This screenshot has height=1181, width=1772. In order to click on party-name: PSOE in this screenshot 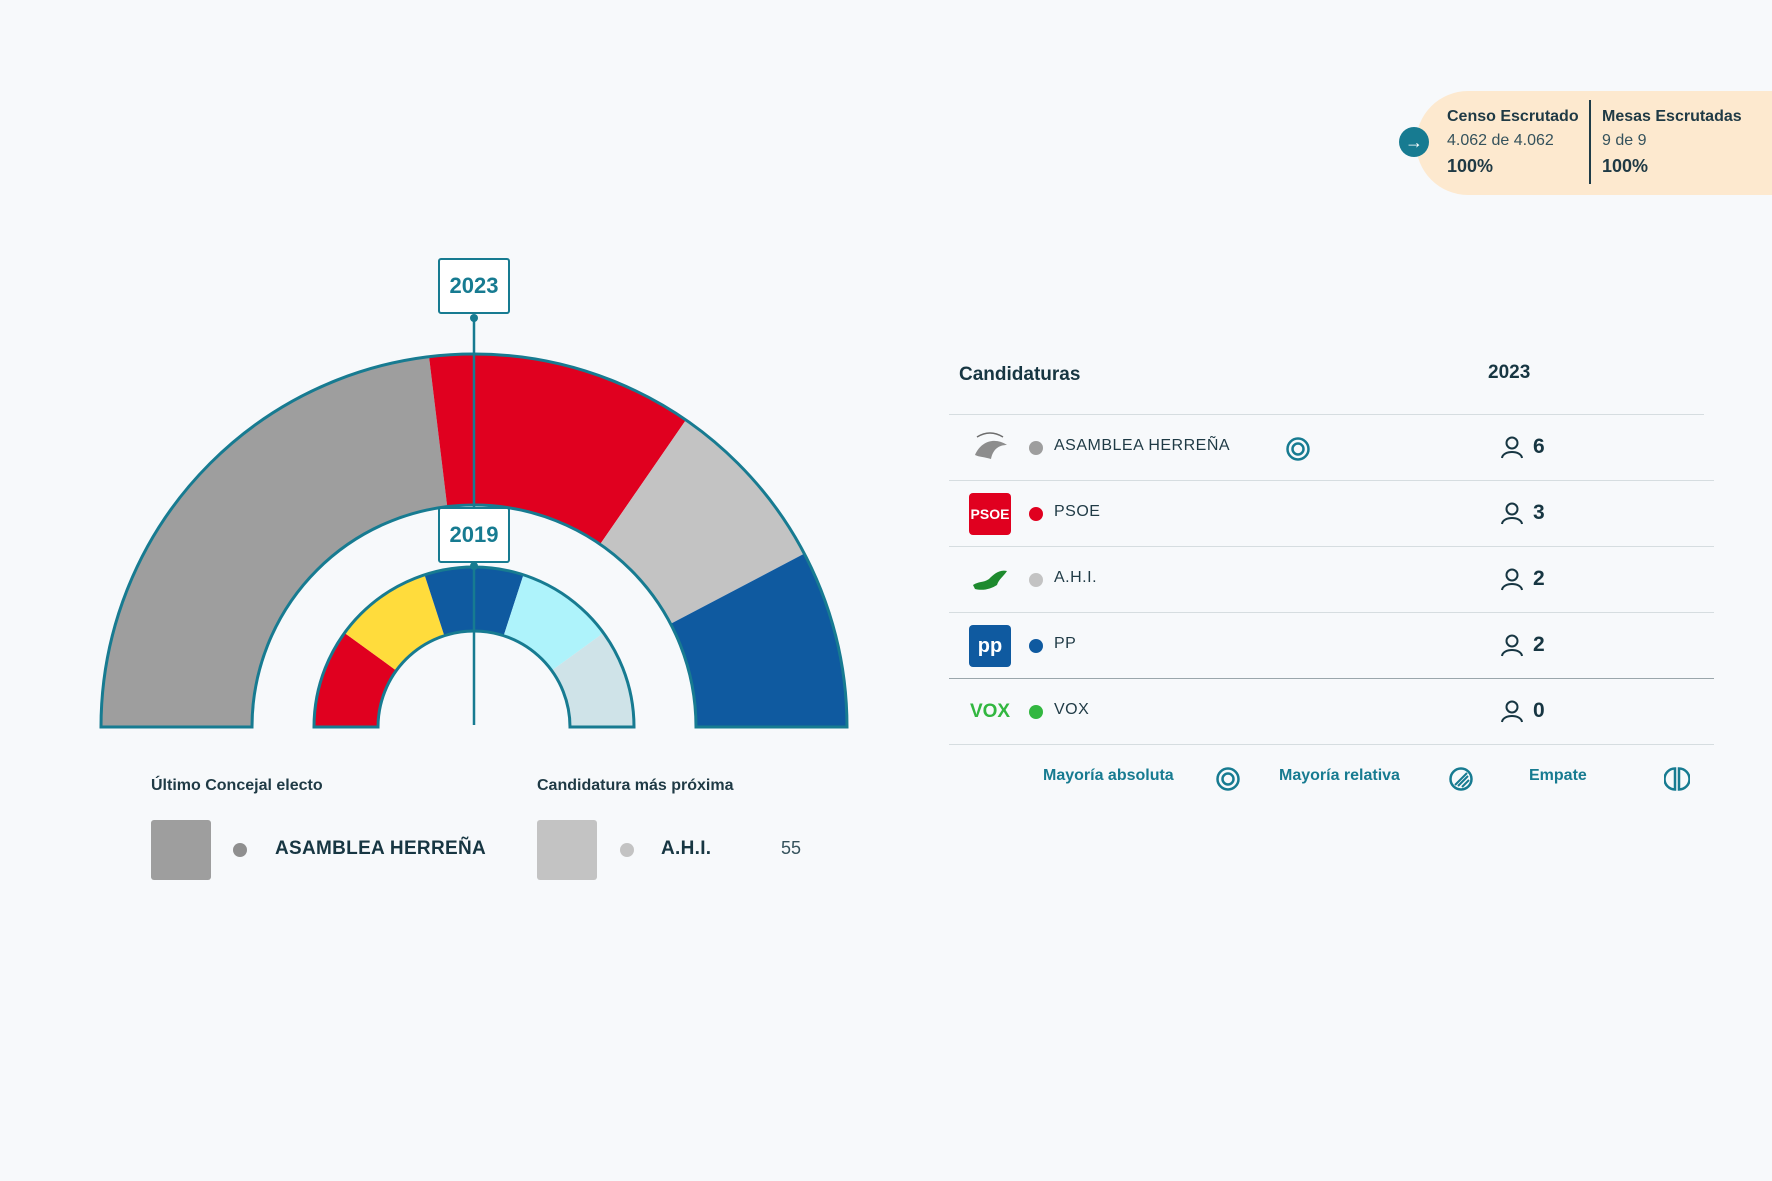, I will do `click(1077, 511)`.